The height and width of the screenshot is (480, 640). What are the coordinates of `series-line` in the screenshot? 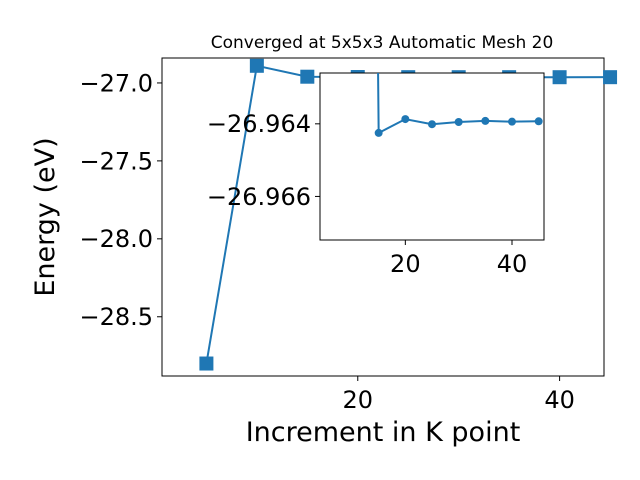 It's located at (458, 104).